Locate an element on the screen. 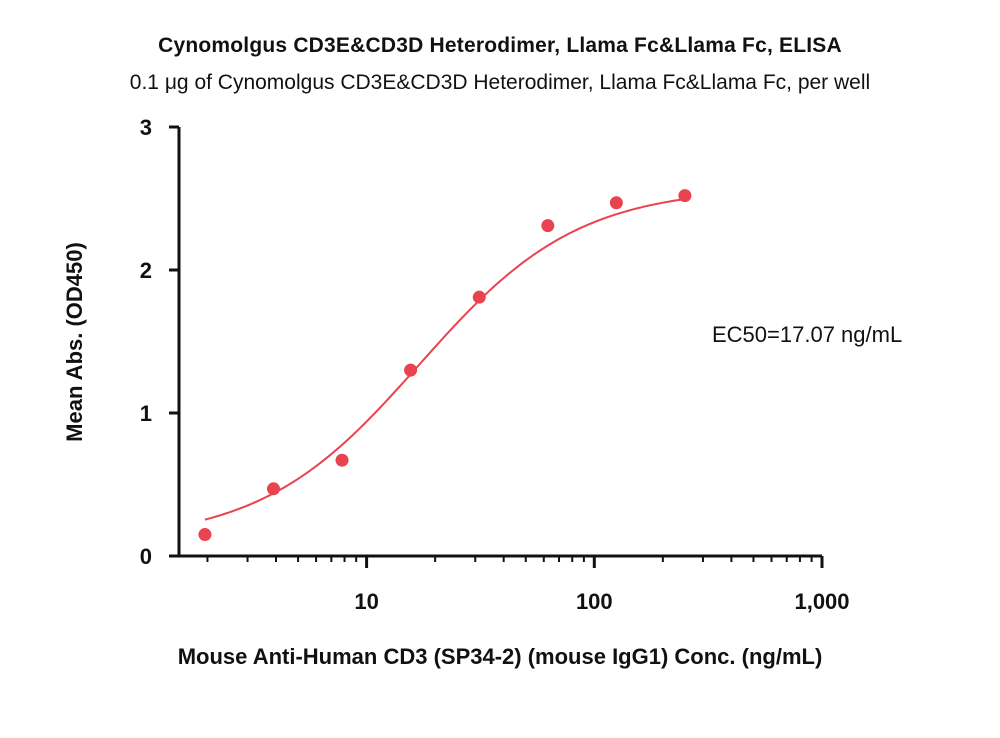  y-axis-label: Mean Abs. (OD450) is located at coordinates (74, 342).